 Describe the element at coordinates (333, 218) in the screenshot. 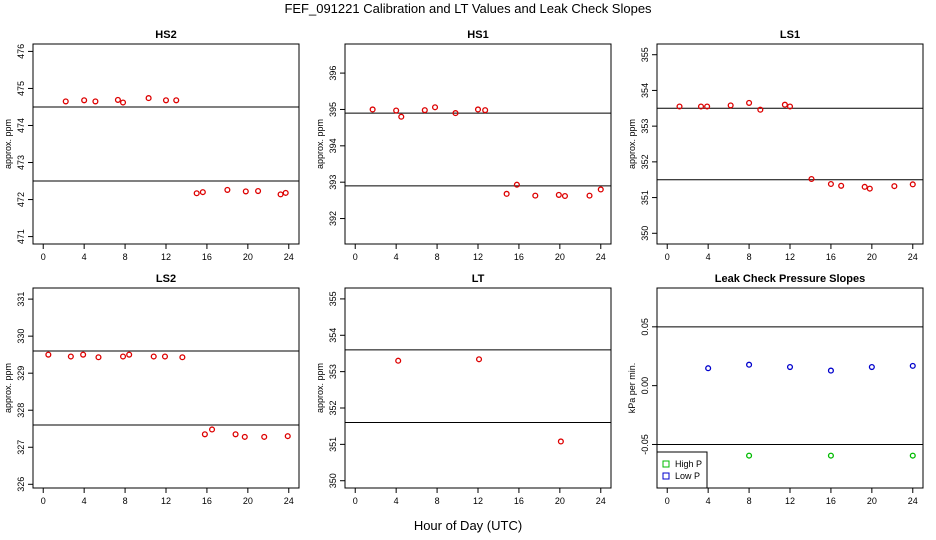

I see `y-tick-label: 392` at that location.